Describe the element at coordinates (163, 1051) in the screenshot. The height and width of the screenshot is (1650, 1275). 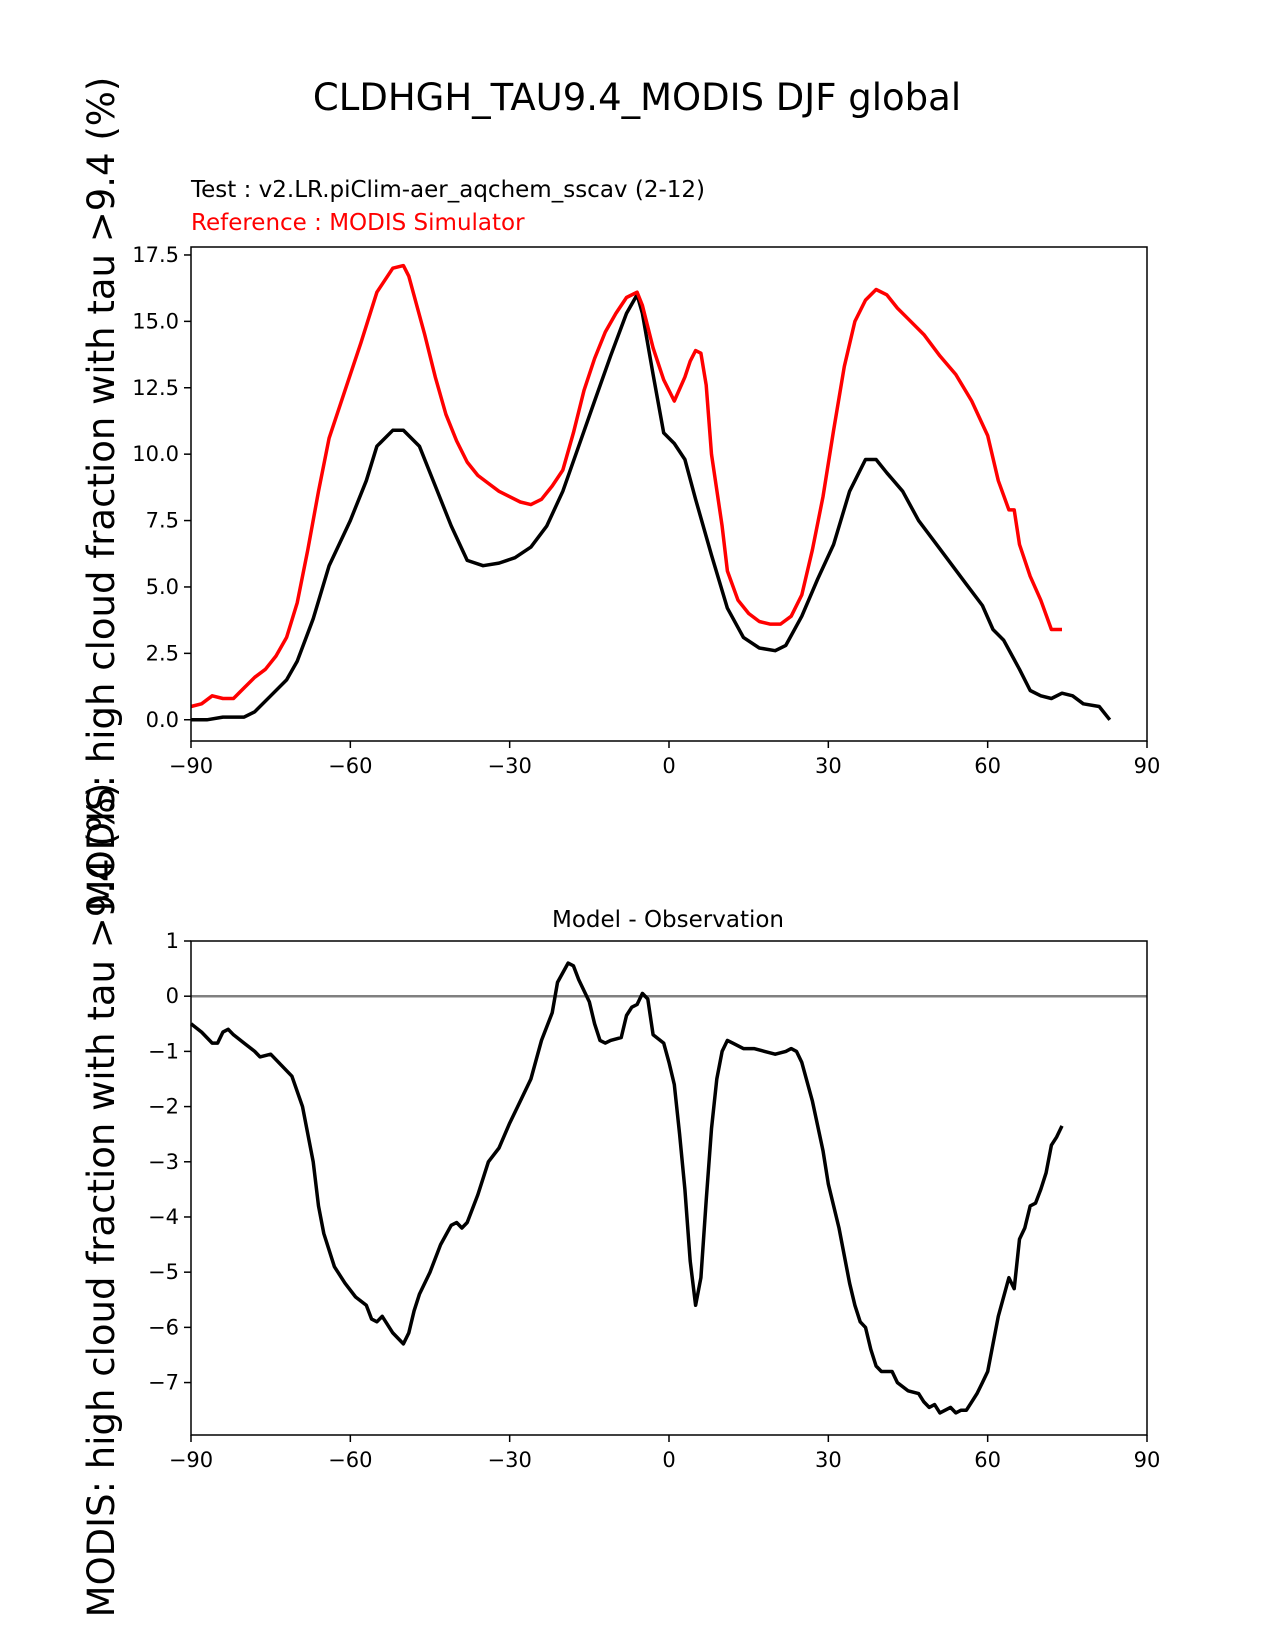
I see `bottom-y-tick-label: −1` at that location.